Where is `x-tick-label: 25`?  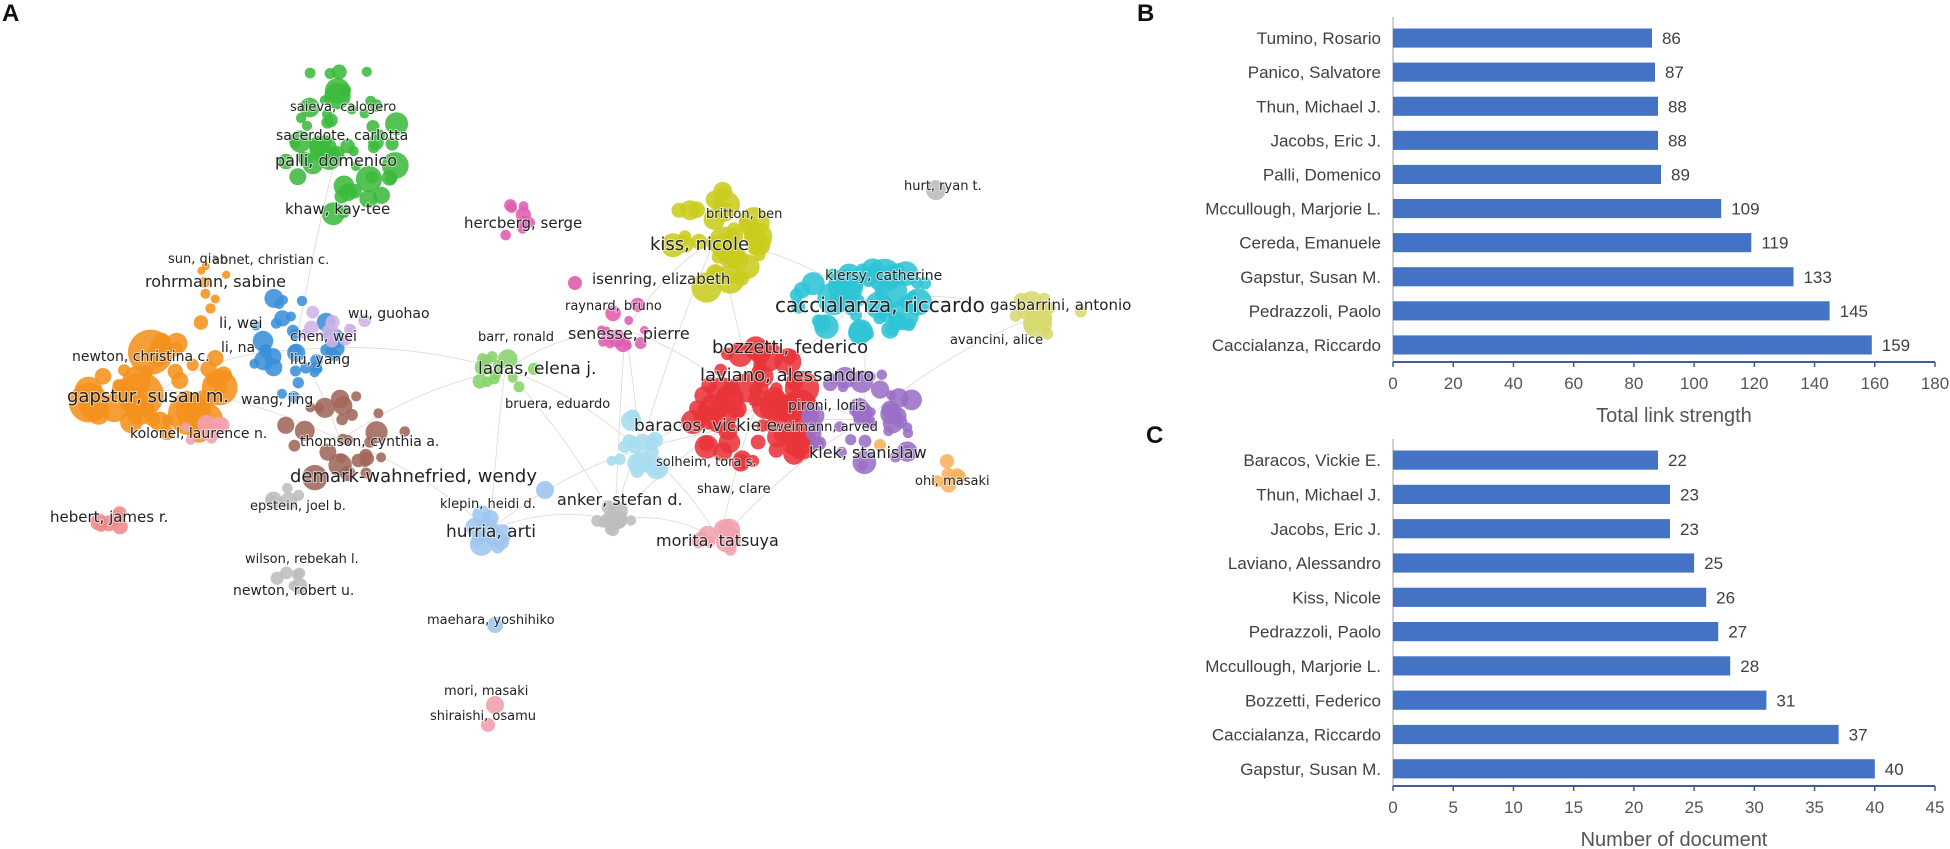 x-tick-label: 25 is located at coordinates (1694, 807).